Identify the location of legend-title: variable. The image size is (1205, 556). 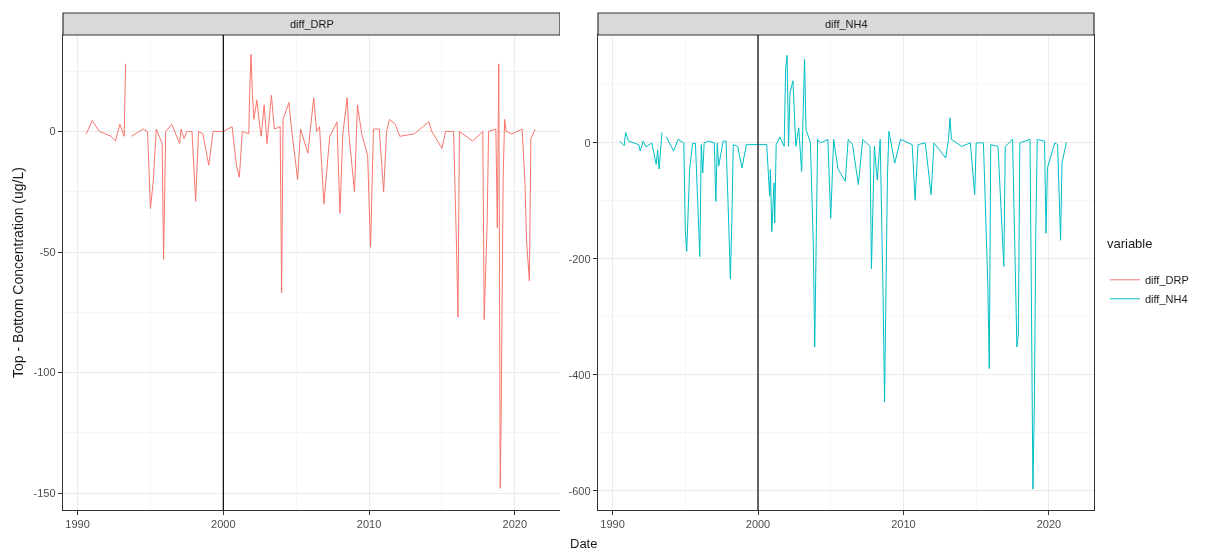
(1129, 244).